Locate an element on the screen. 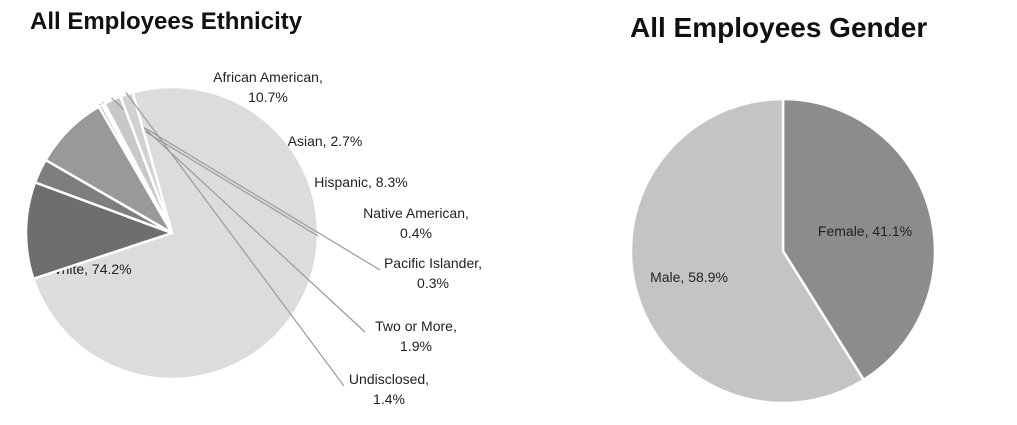 The width and height of the screenshot is (1017, 425). leader-line-pacific-islander is located at coordinates (241, 186).